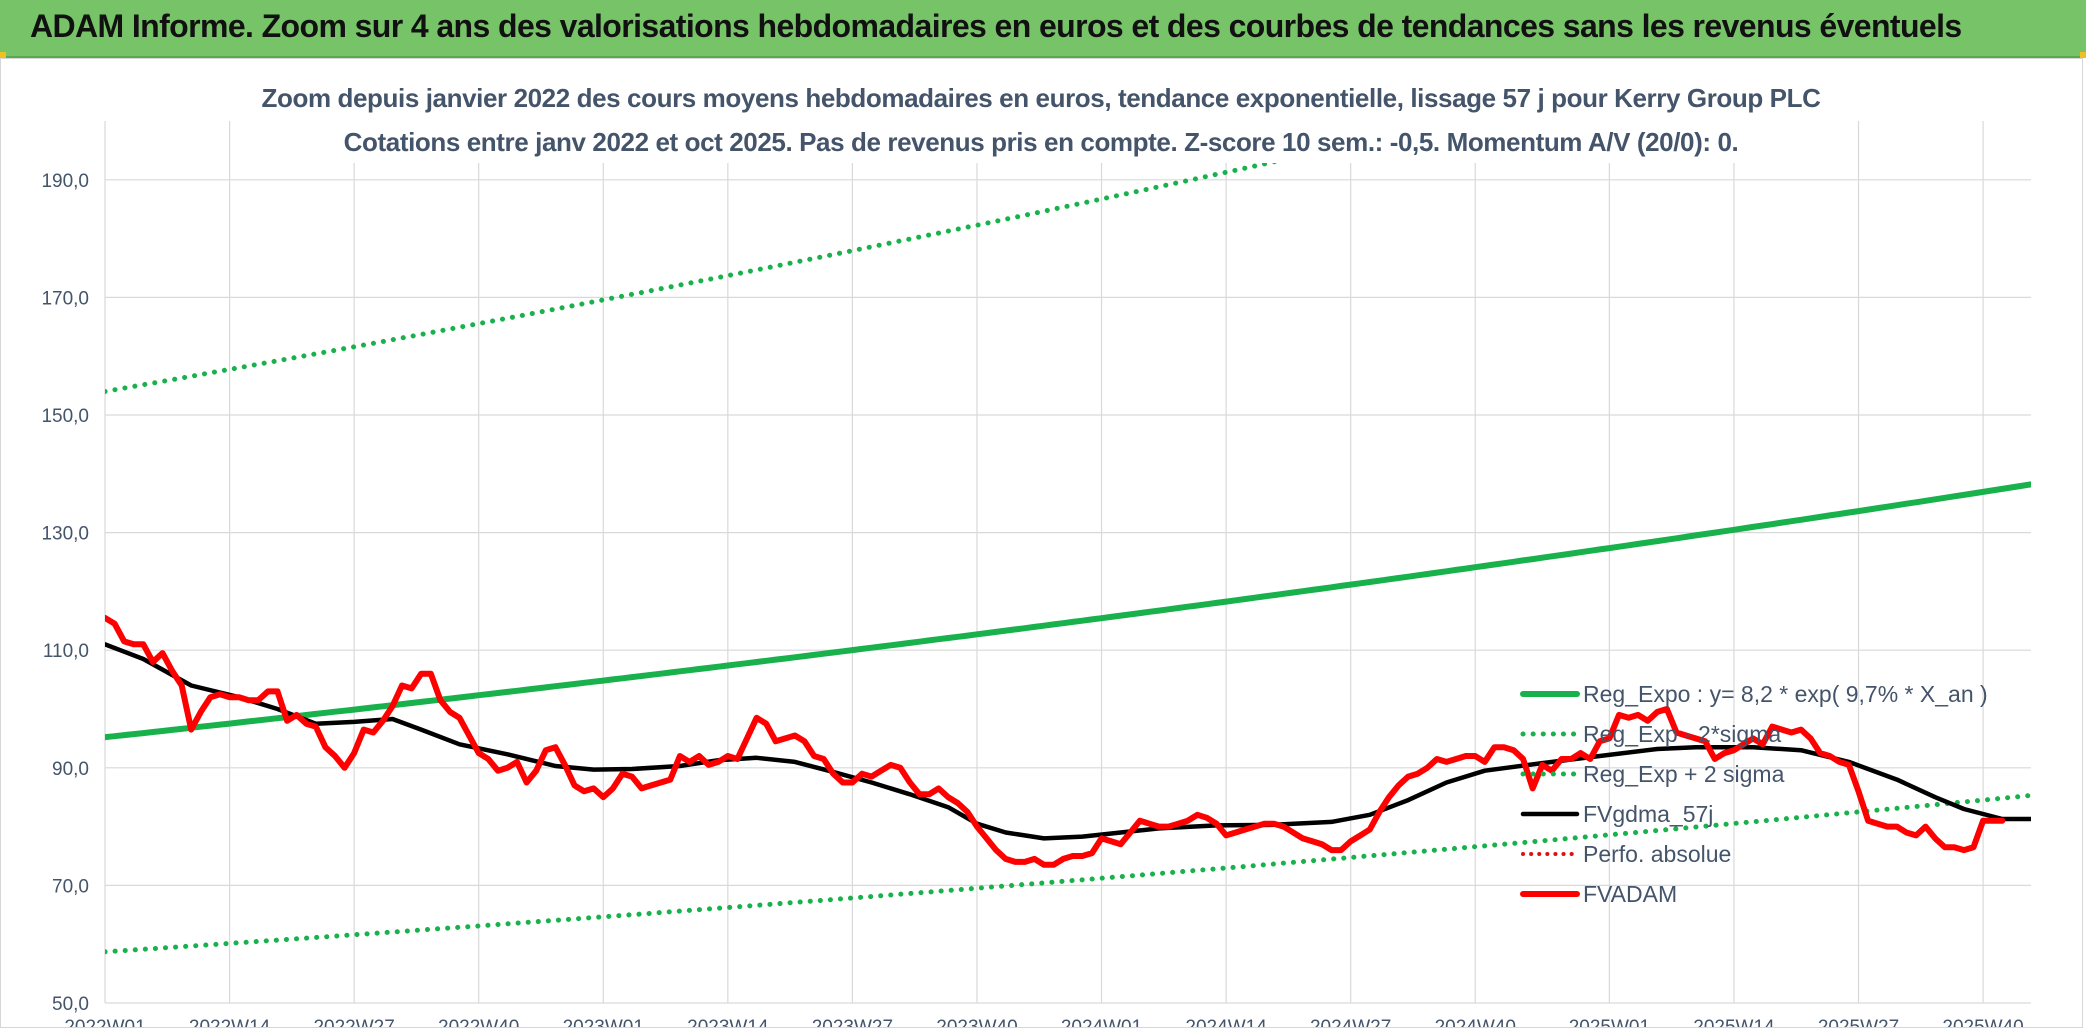 This screenshot has height=1031, width=2086. I want to click on x-tick-label: 2023W40, so click(976, 1022).